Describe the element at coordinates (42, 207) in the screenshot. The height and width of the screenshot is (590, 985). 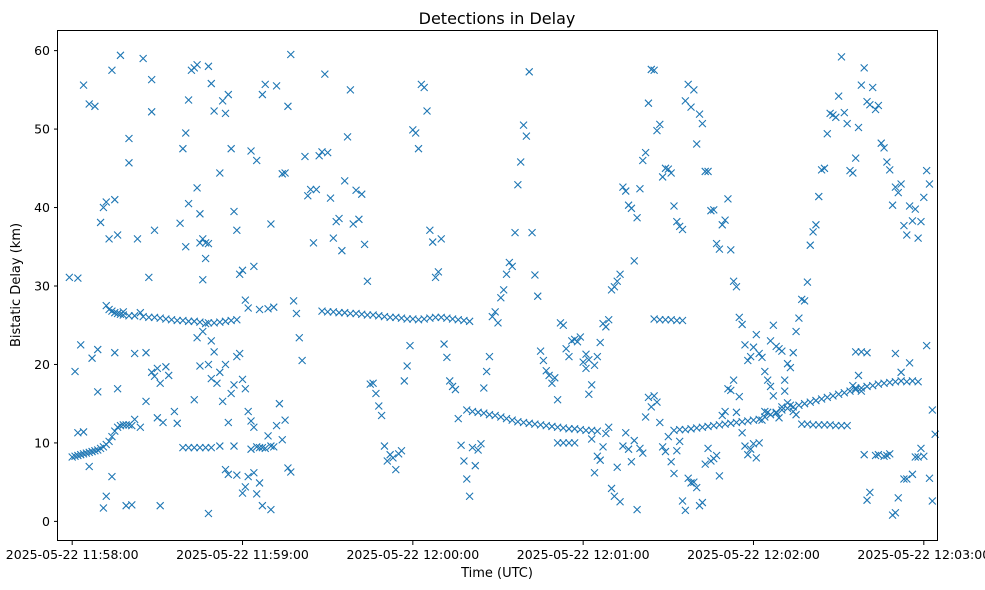
I see `y-tick-label: 40` at that location.